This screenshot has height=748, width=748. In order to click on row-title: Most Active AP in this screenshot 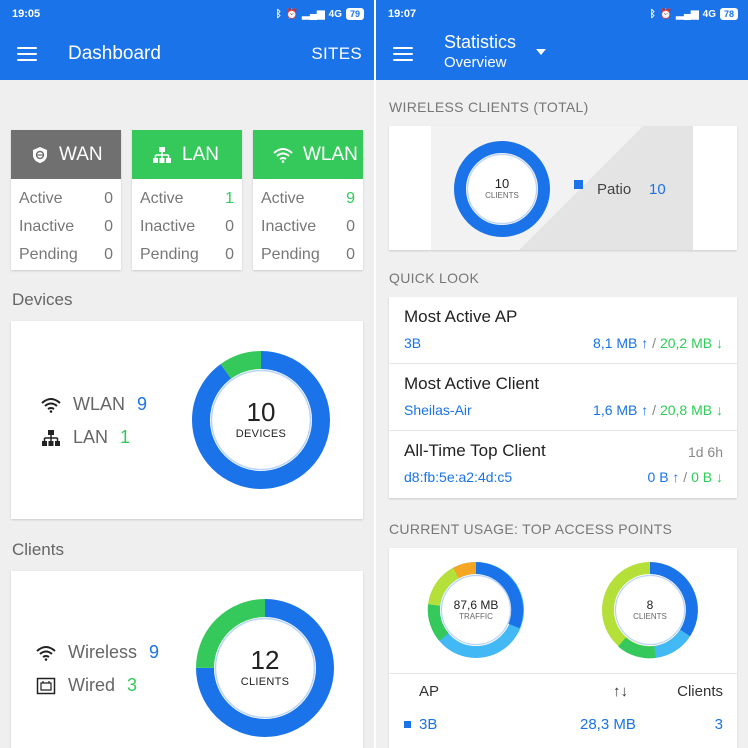, I will do `click(461, 316)`.